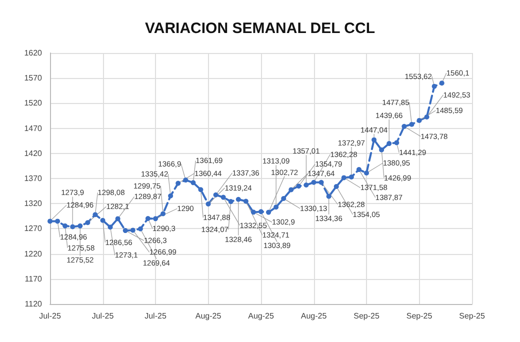 The image size is (520, 342). What do you see at coordinates (33, 253) in the screenshot?
I see `y-tick-label: 1220` at bounding box center [33, 253].